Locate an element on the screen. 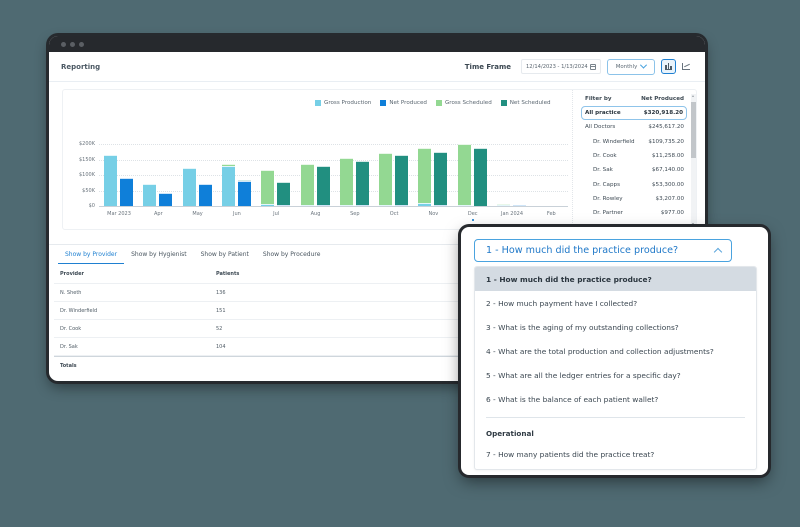 The width and height of the screenshot is (800, 527). filter-row: Dr. Winderfield $109,735.20 is located at coordinates (637, 142).